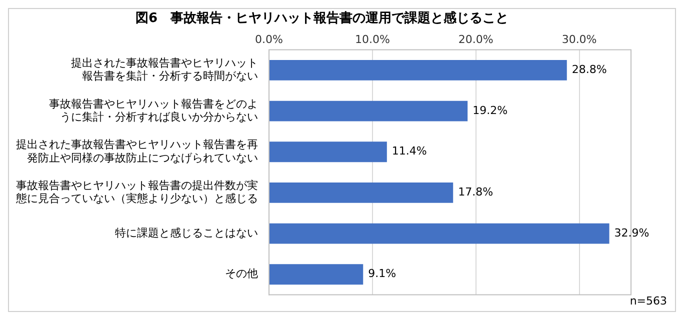  I want to click on x-tick-label: 10.0%, so click(372, 39).